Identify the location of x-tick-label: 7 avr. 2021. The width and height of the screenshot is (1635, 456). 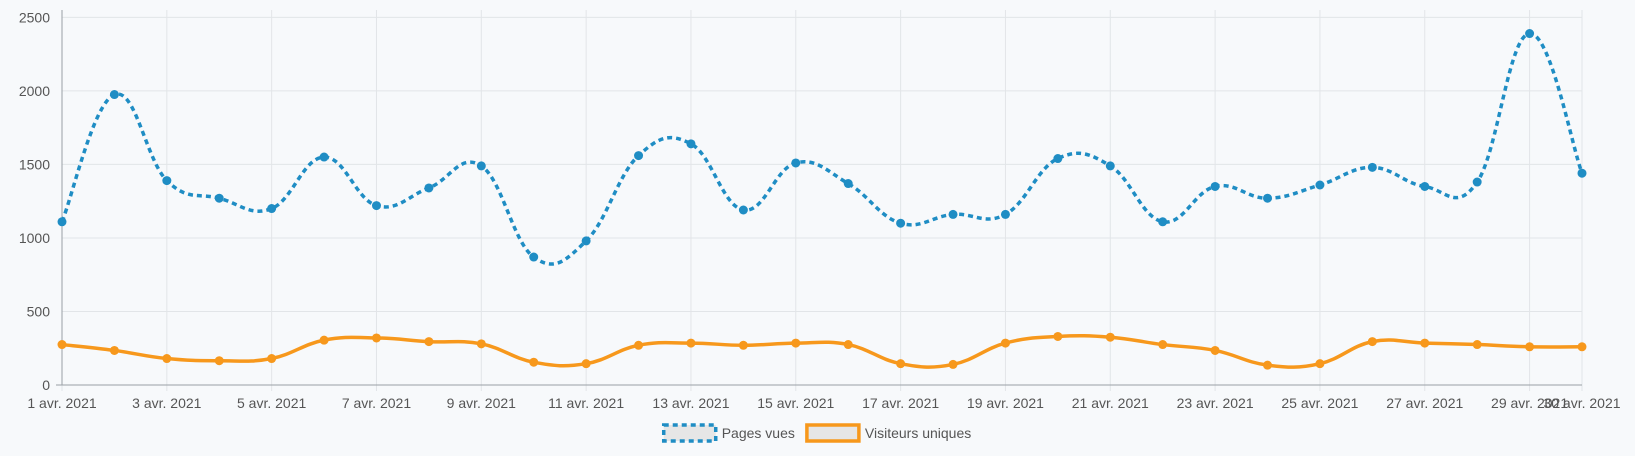
(376, 403).